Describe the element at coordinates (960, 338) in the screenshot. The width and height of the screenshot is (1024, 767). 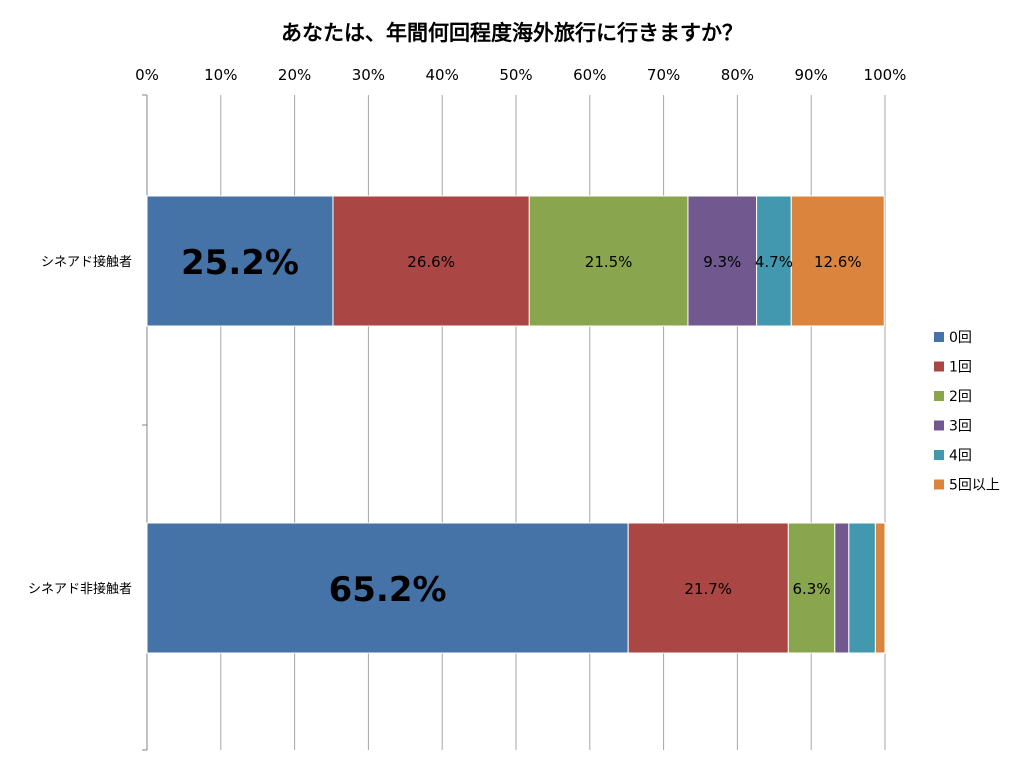
I see `legend-label: 0回` at that location.